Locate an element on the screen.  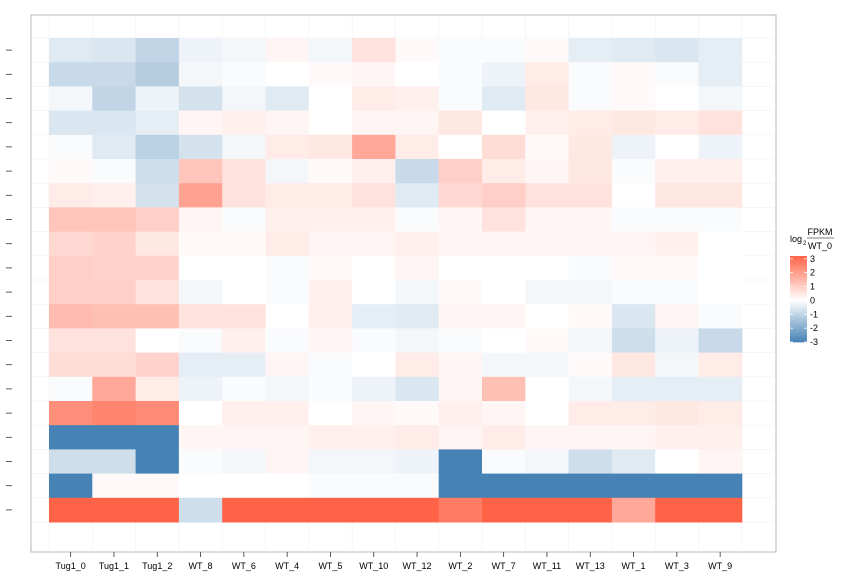
x-tick-label: WT_5 is located at coordinates (330, 566).